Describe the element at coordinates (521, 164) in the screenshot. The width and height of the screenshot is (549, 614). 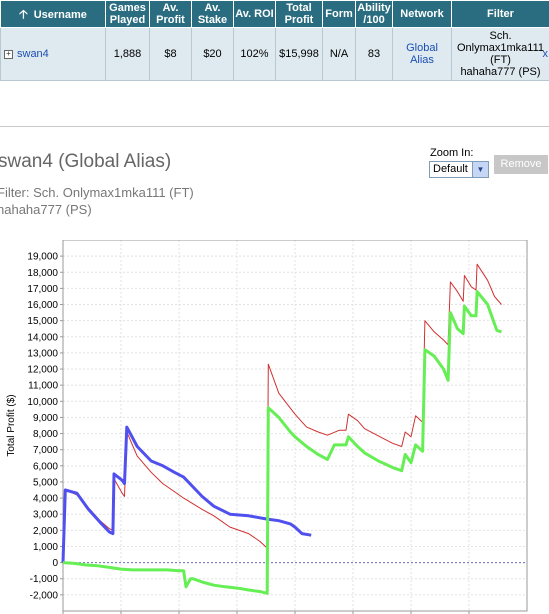
I see `remove-button: Remove` at that location.